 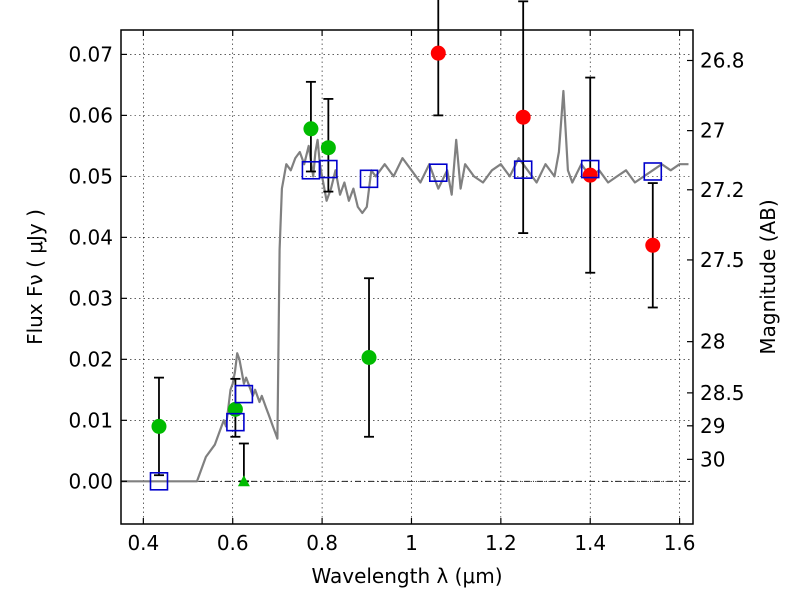 I want to click on magnitude-tick-label: 27, so click(x=712, y=131).